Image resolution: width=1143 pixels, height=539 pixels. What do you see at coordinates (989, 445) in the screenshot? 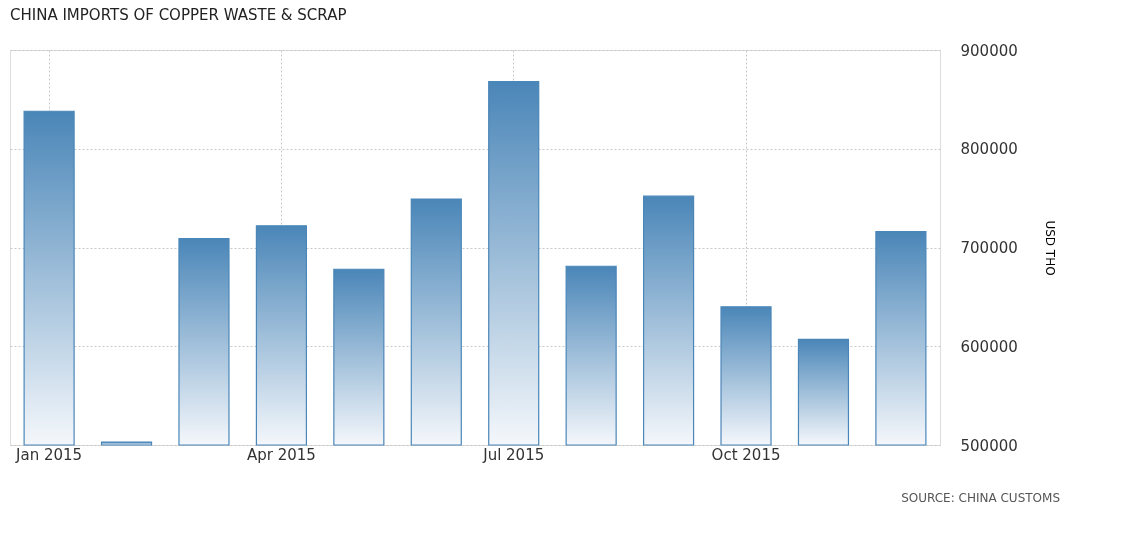
I see `y-tick-label: 500000` at bounding box center [989, 445].